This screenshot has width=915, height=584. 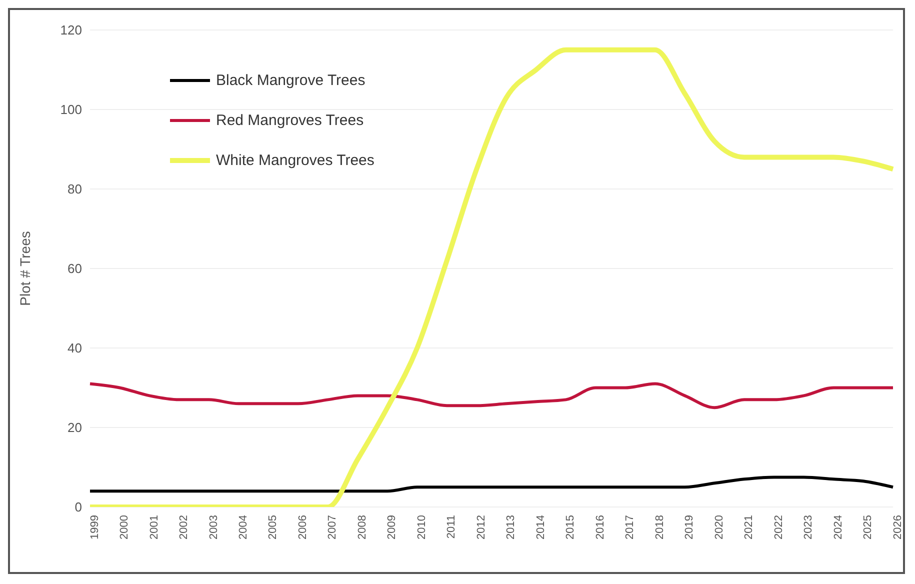 I want to click on legend-label: Black Mangrove Trees, so click(x=291, y=80).